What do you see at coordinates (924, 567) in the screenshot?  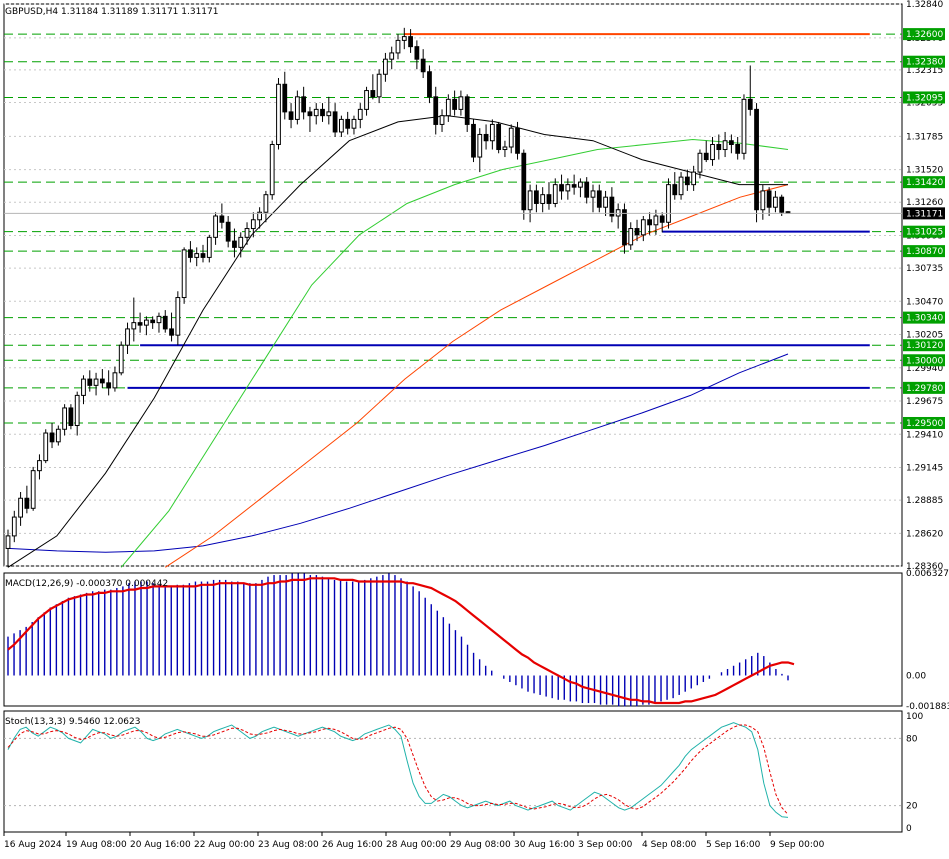 I see `price-tick-label: 1.28360` at bounding box center [924, 567].